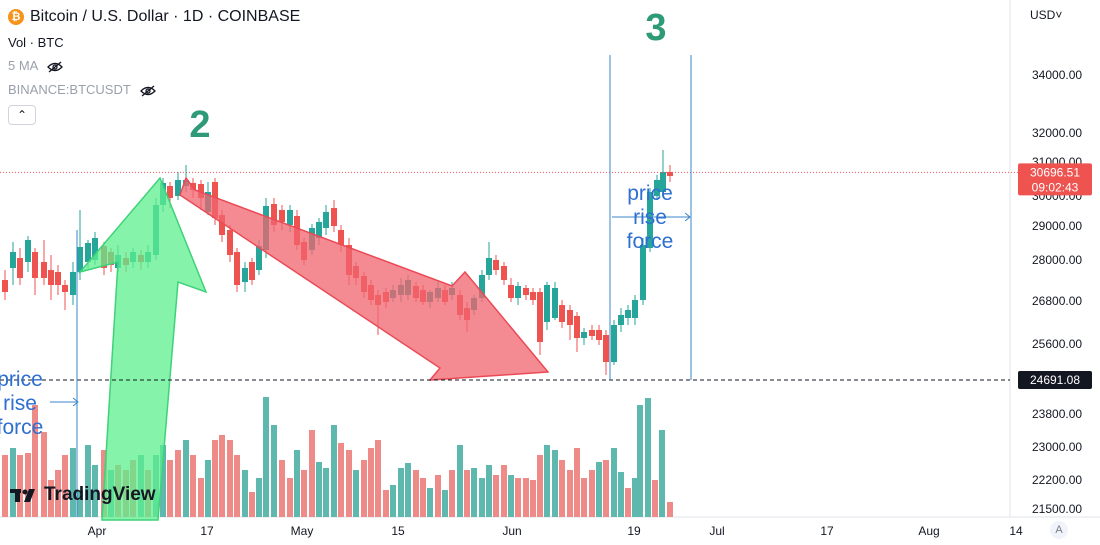  Describe the element at coordinates (398, 531) in the screenshot. I see `time-tick-label: 15` at that location.